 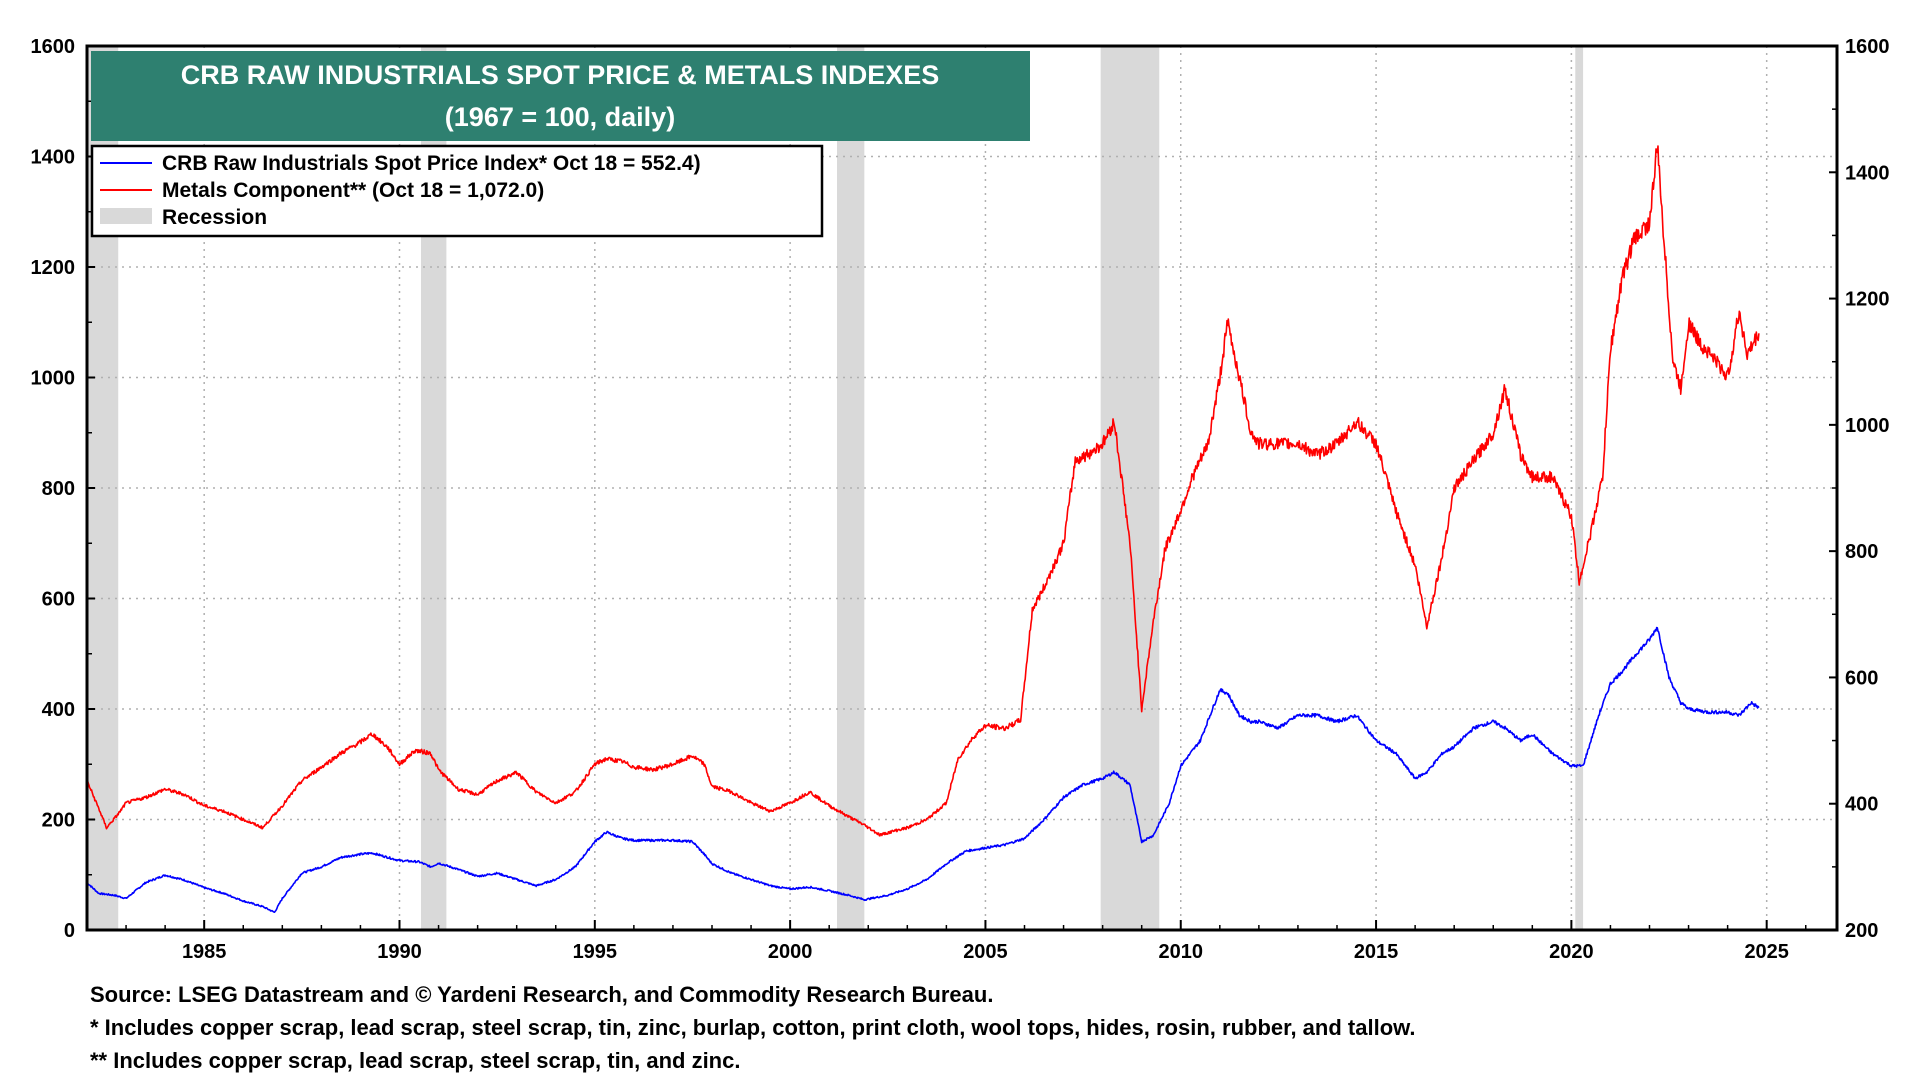 I want to click on left-tick-label: 800, so click(x=58, y=489).